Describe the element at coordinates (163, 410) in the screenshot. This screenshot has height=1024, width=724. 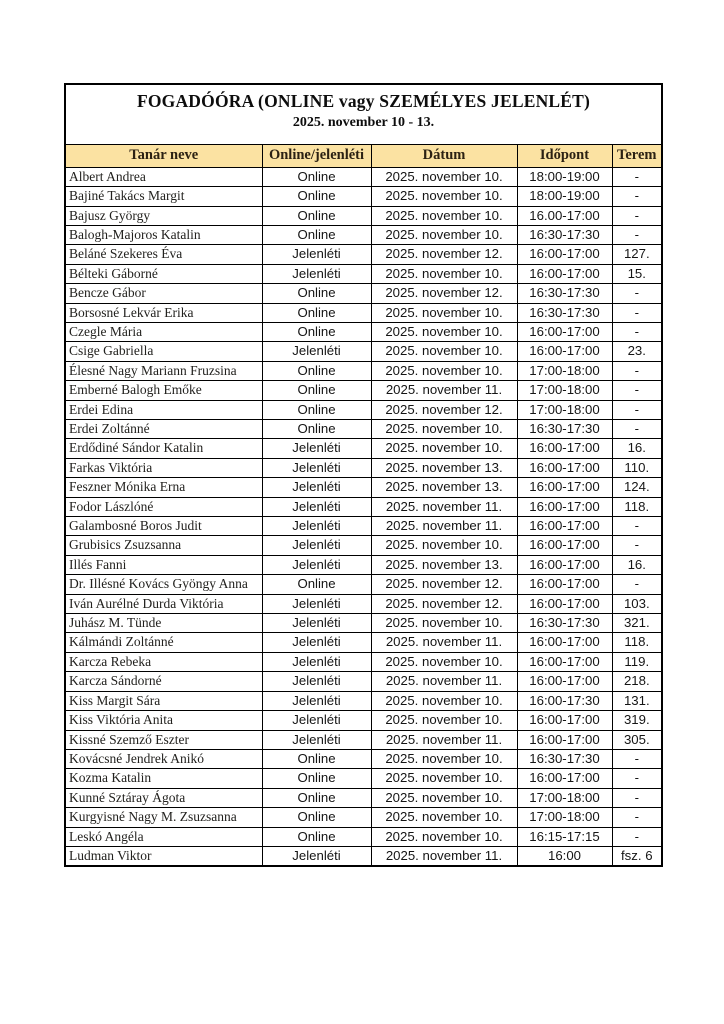
I see `teacher-name-cell: Erdei Edina` at that location.